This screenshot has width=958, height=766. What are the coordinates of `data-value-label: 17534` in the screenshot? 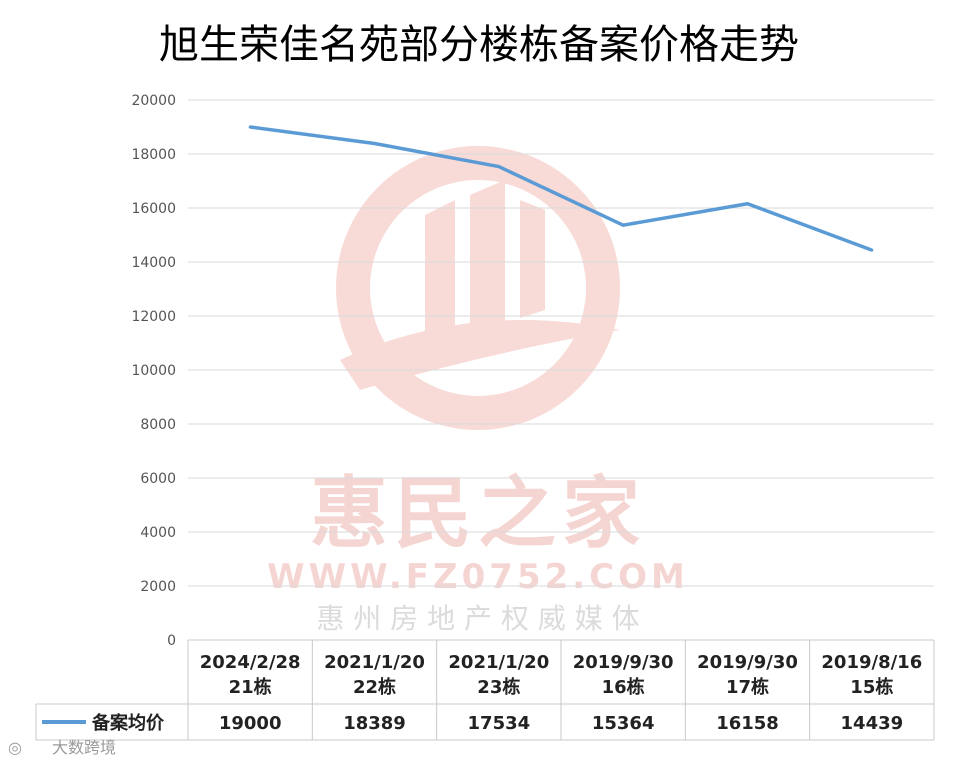 It's located at (499, 723).